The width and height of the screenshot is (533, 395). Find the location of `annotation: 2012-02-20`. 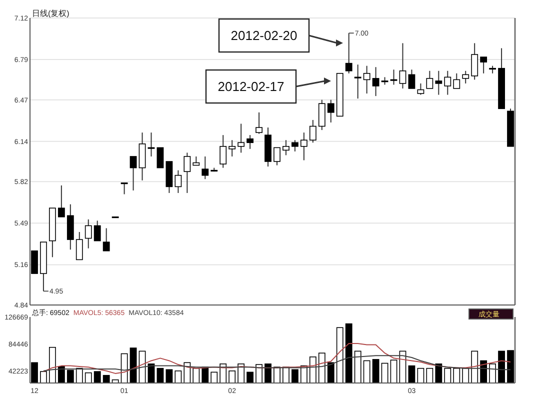

annotation: 2012-02-20 is located at coordinates (264, 35).